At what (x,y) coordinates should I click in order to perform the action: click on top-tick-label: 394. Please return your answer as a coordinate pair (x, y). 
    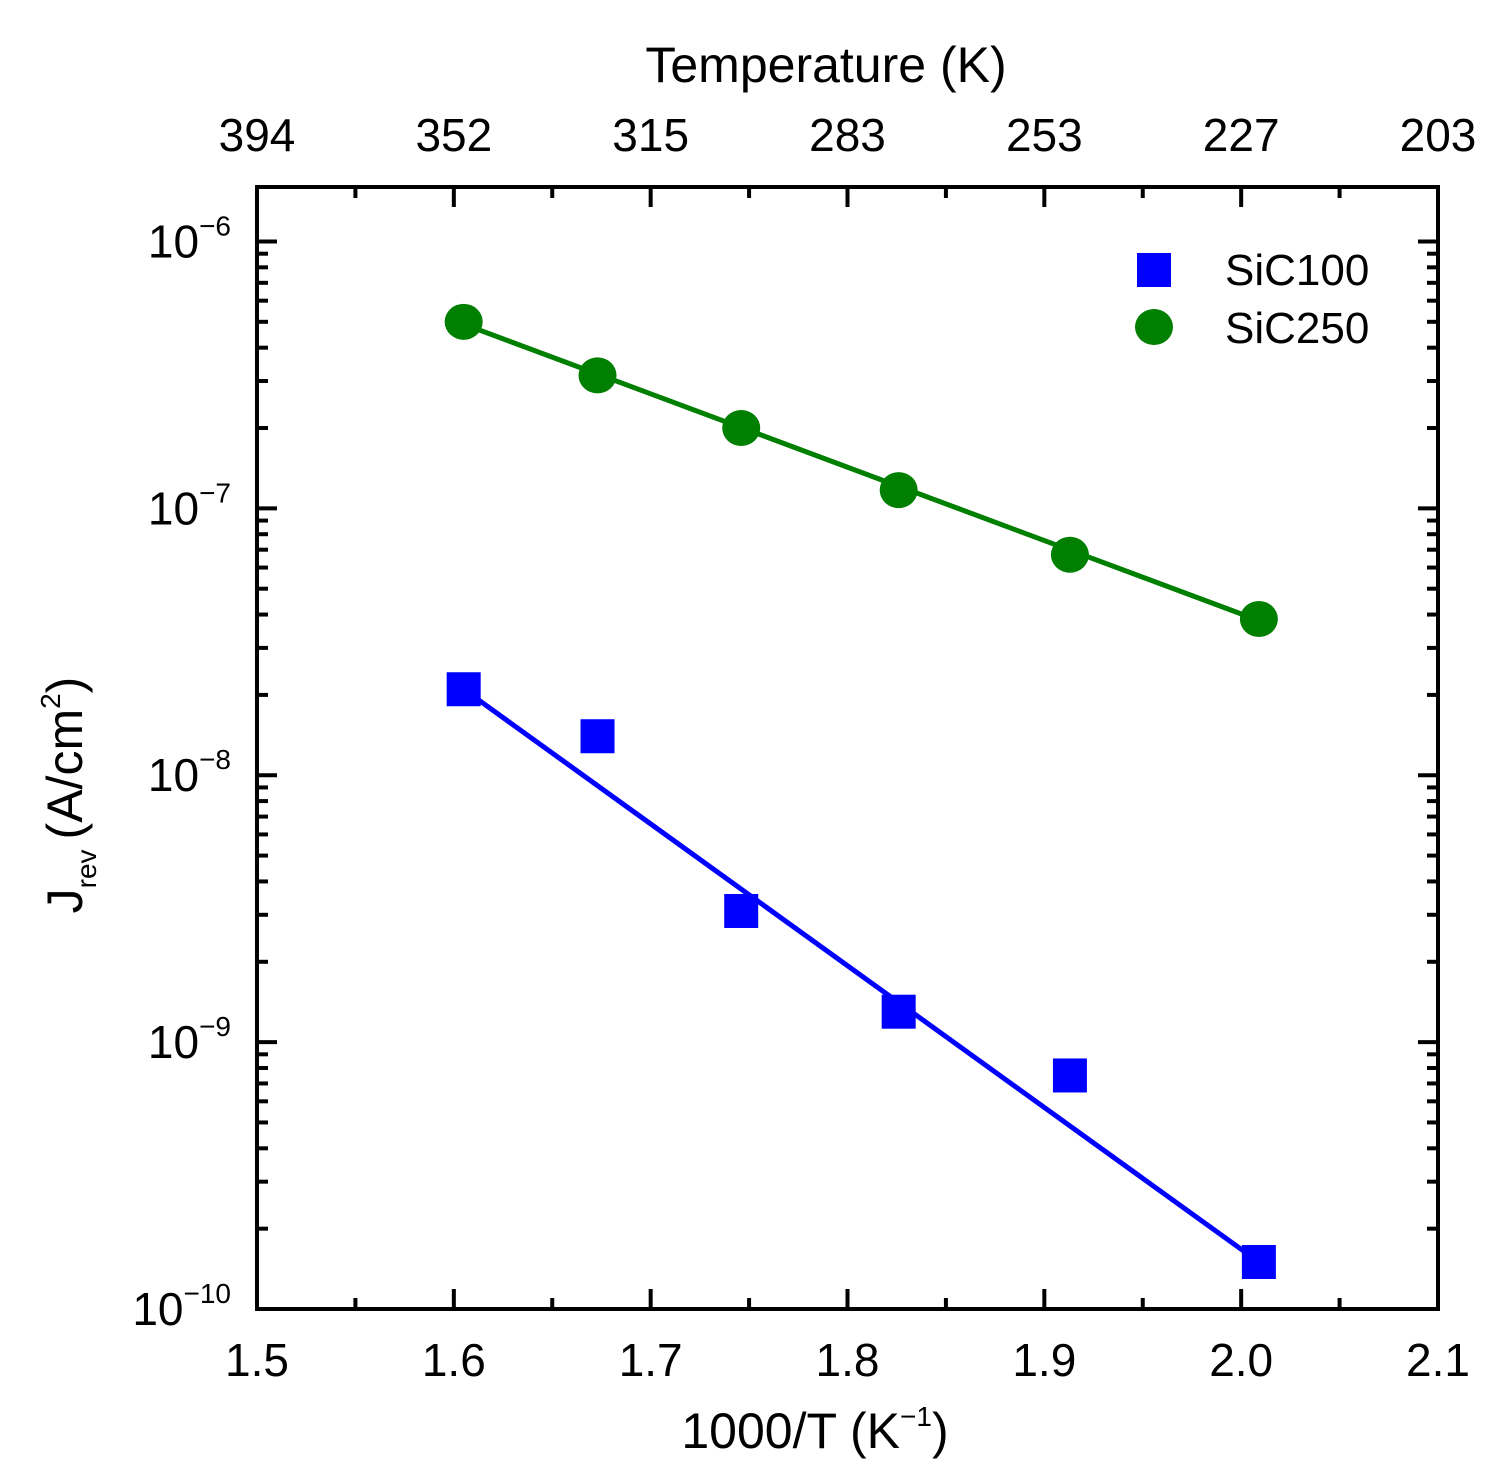
    Looking at the image, I should click on (257, 135).